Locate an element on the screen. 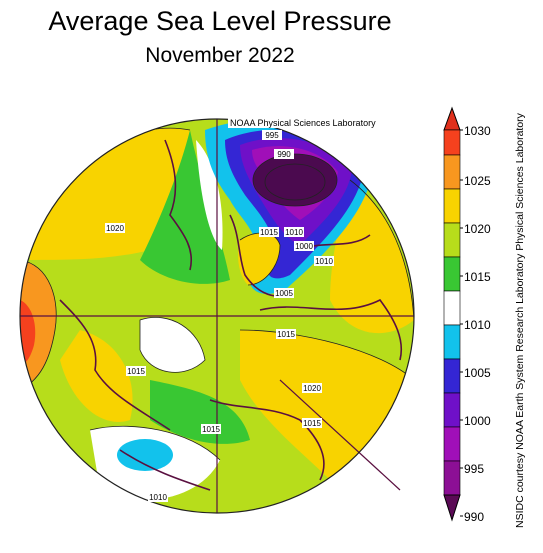 This screenshot has width=543, height=553. lab-credit: NOAA Physical Sciences Laboratory is located at coordinates (303, 123).